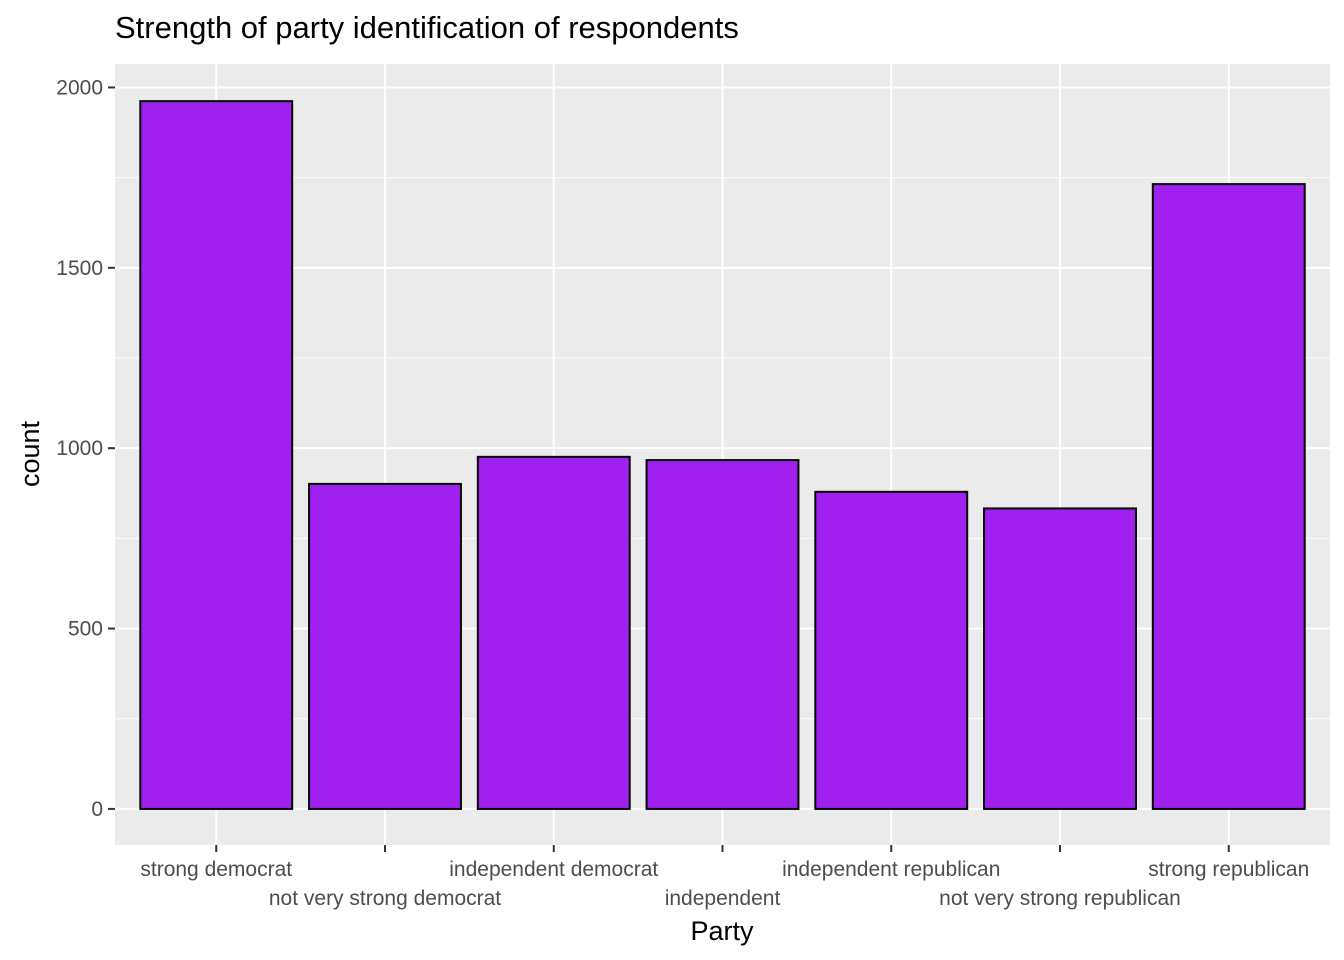 The height and width of the screenshot is (960, 1344). What do you see at coordinates (891, 869) in the screenshot?
I see `x-tick-label: independent republican` at bounding box center [891, 869].